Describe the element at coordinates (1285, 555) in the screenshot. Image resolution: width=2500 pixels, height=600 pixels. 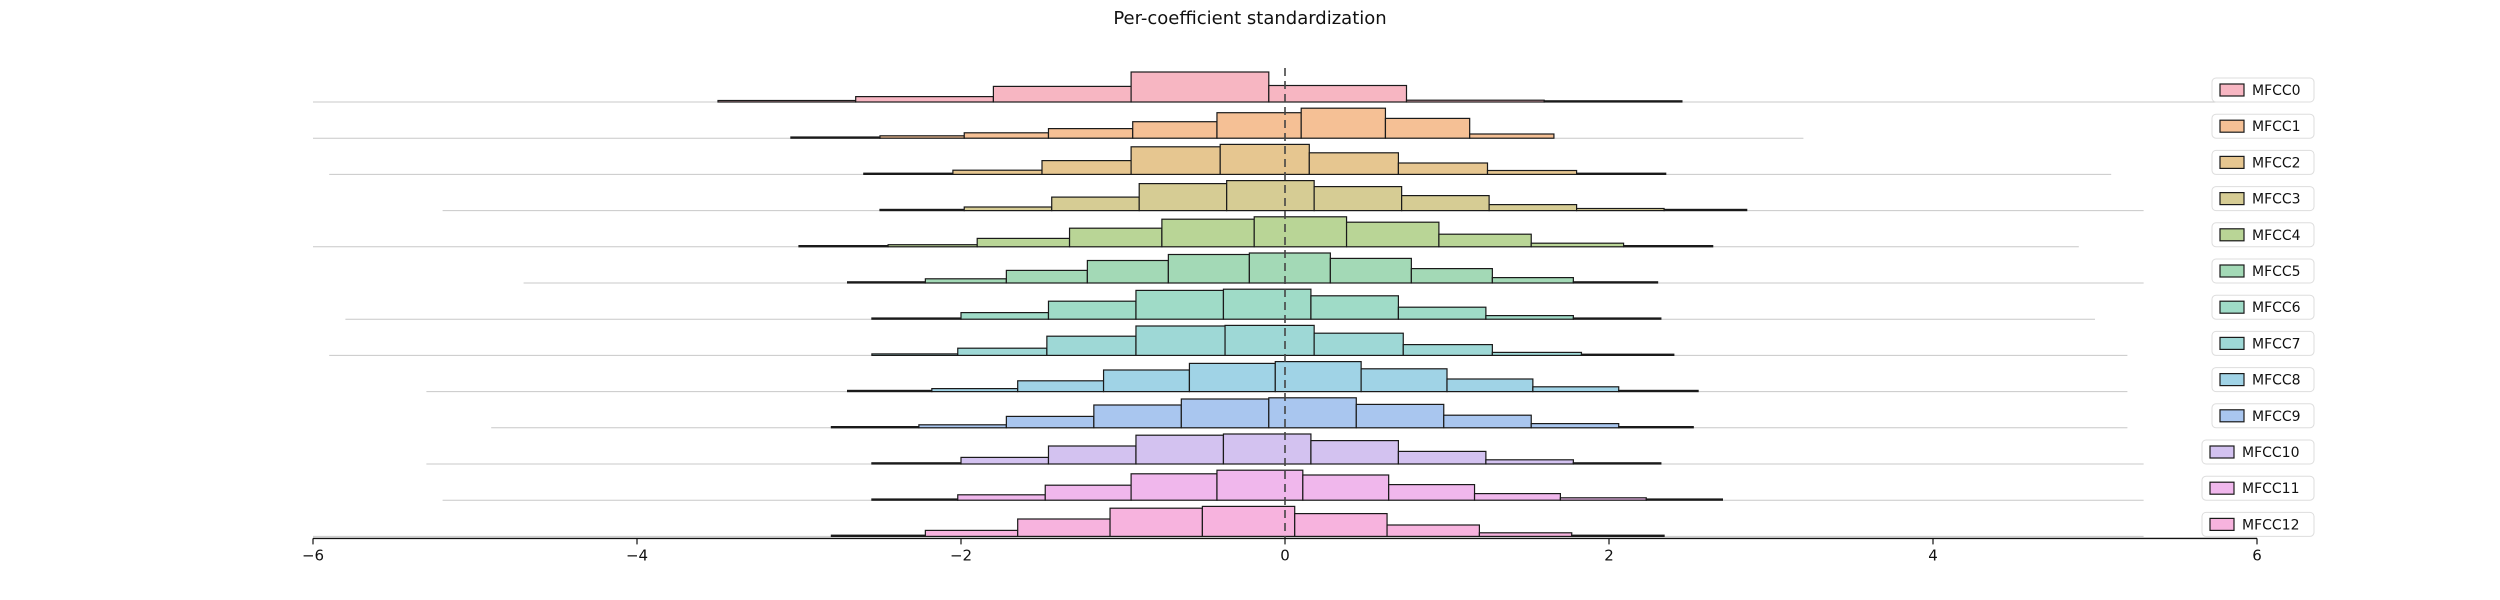
I see `x-tick-label-3: 0` at that location.